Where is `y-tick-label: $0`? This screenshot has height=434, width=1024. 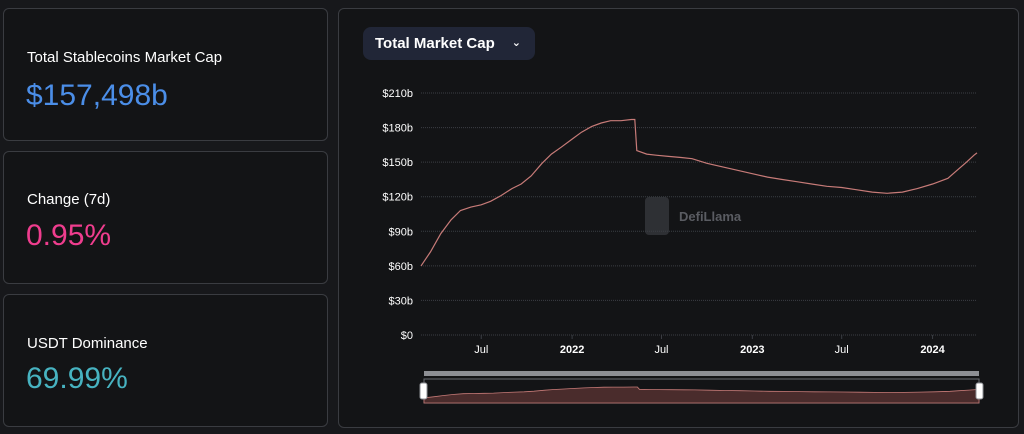 y-tick-label: $0 is located at coordinates (407, 336).